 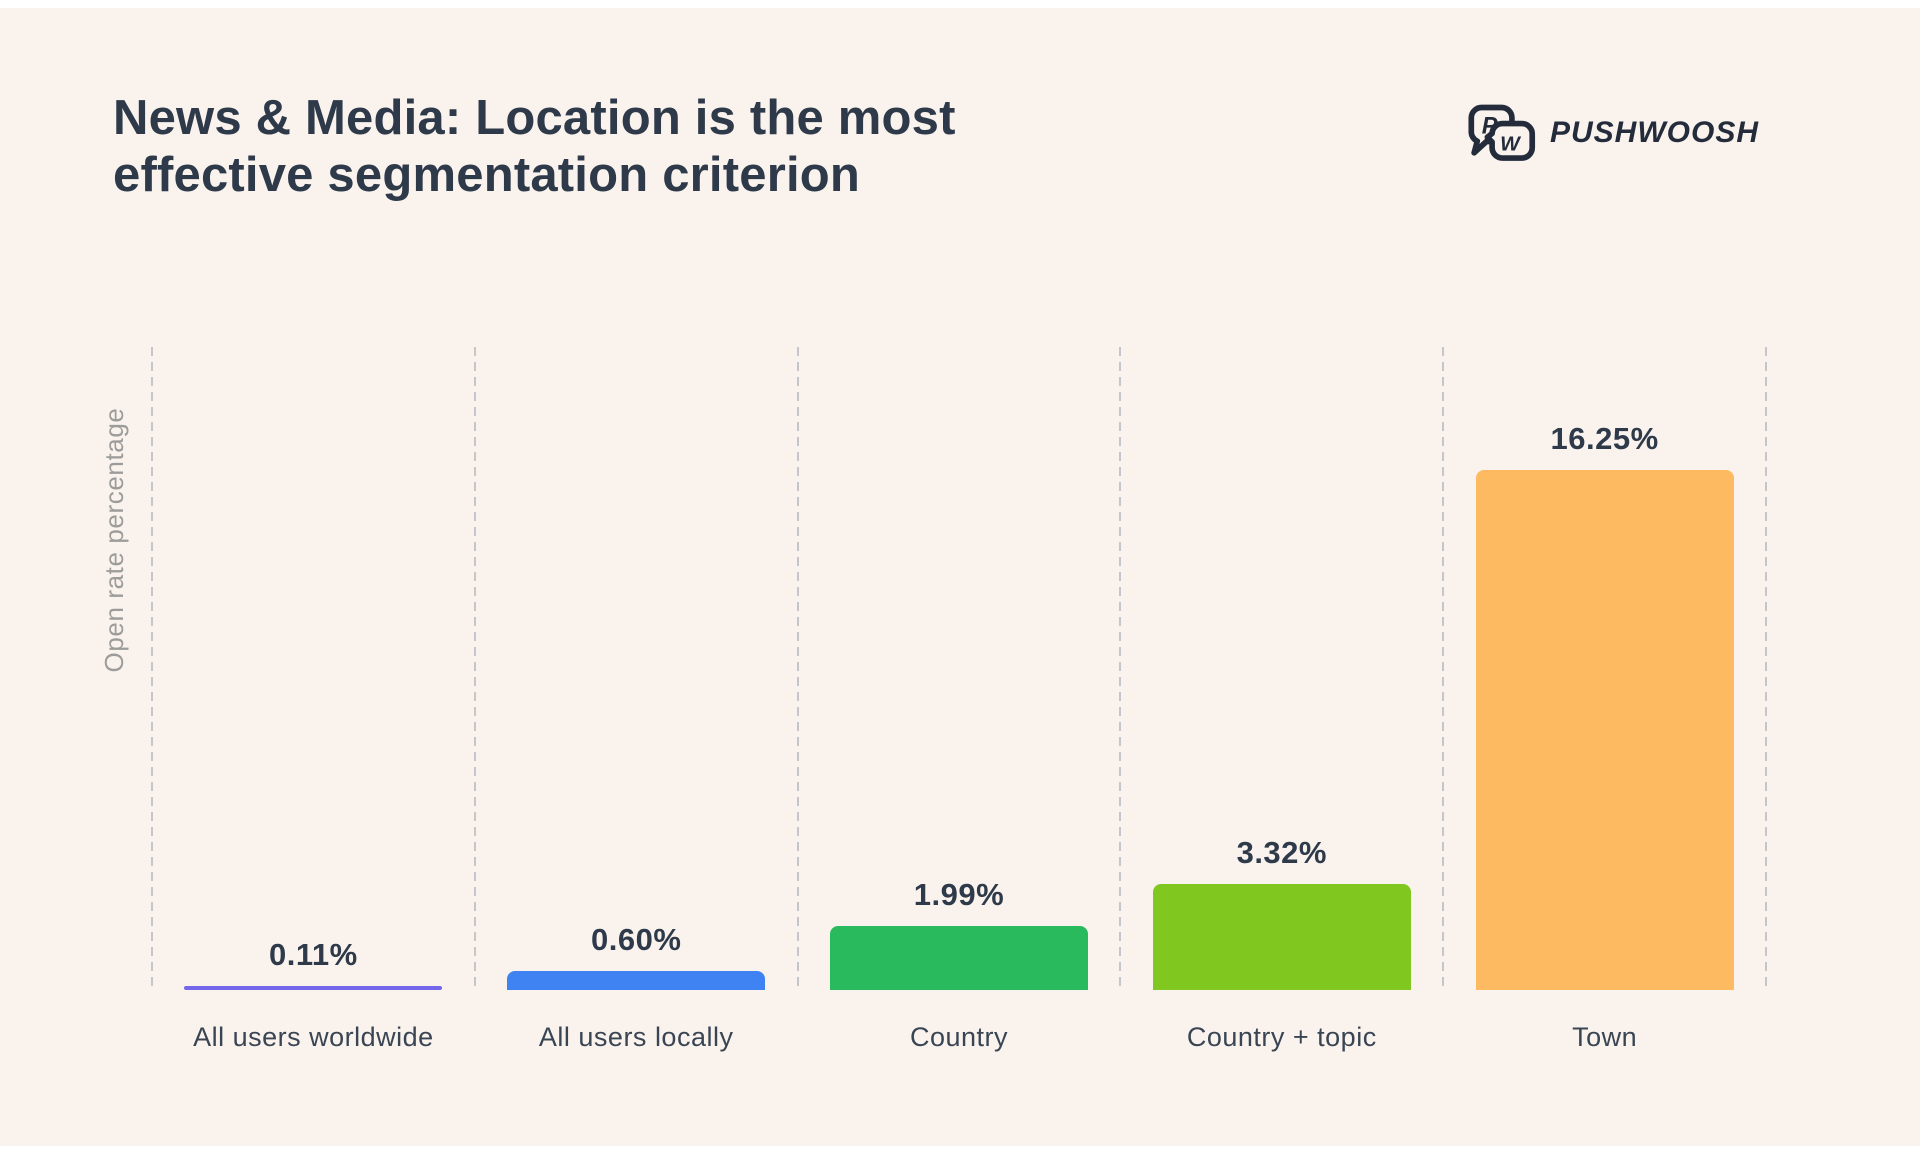 I want to click on value-label-town: 16.25%, so click(x=1604, y=438).